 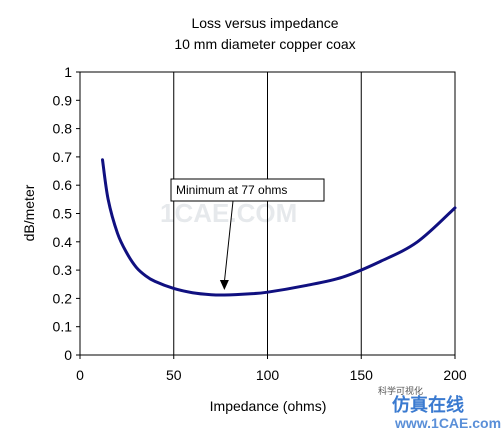 What do you see at coordinates (63, 298) in the screenshot?
I see `y-tick-label: 0.2` at bounding box center [63, 298].